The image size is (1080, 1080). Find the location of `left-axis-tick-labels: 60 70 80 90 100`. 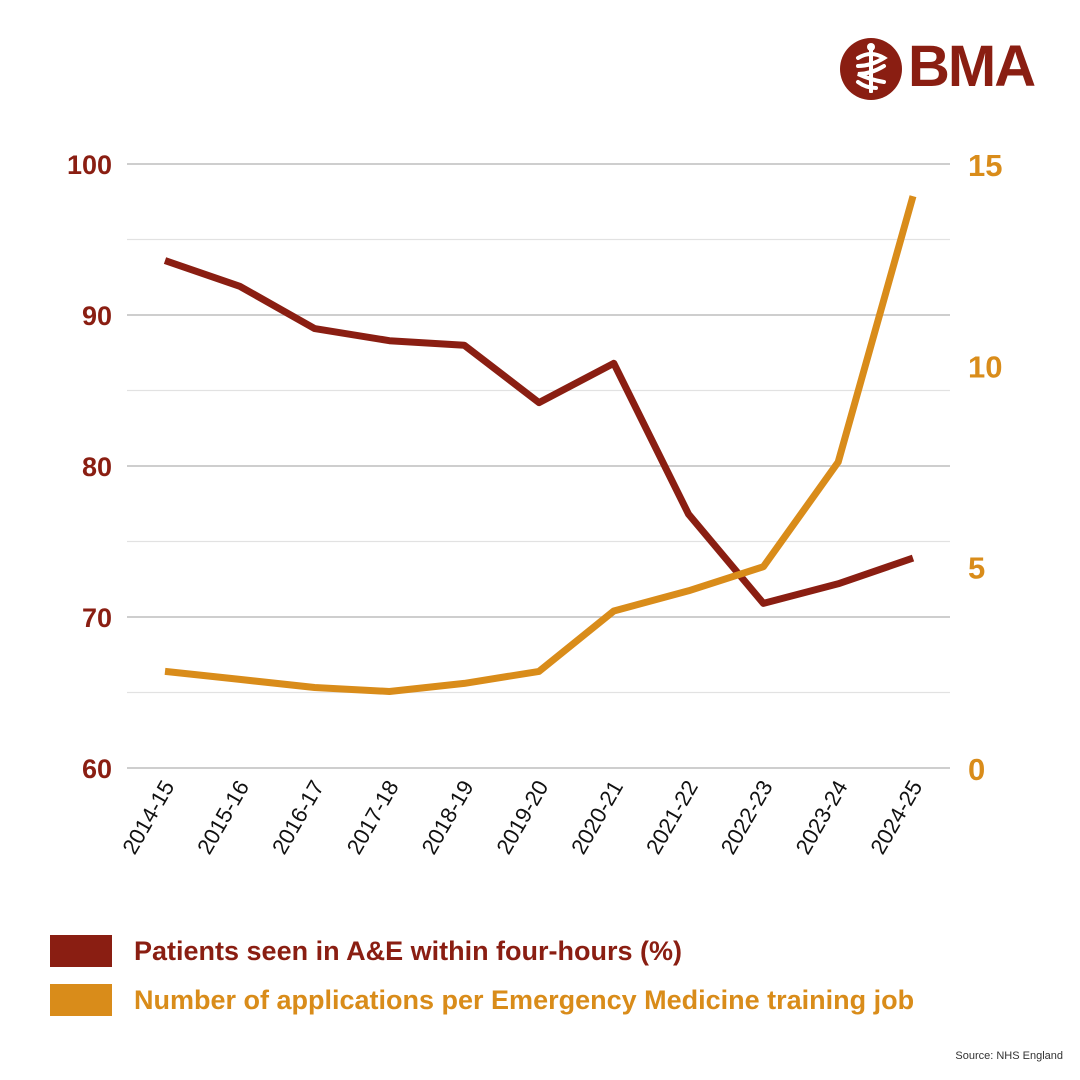

left-axis-tick-labels: 60 70 80 90 100 is located at coordinates (89, 467).